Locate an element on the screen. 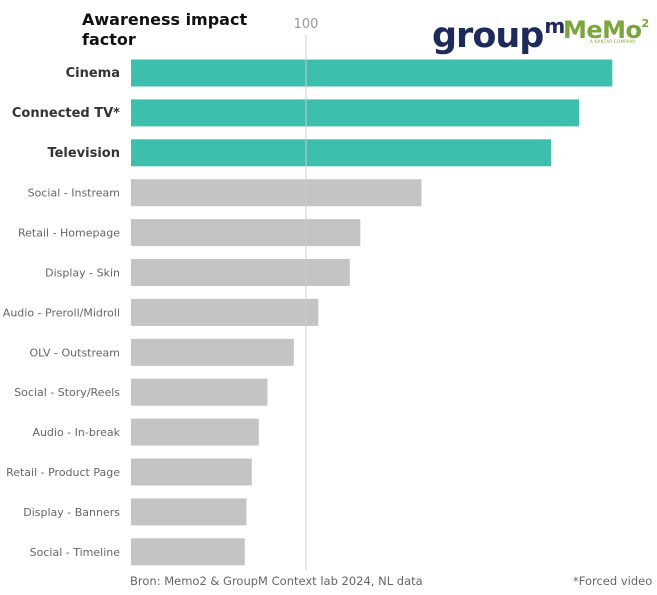  category-label-display-skin: Display - Skin is located at coordinates (82, 273).